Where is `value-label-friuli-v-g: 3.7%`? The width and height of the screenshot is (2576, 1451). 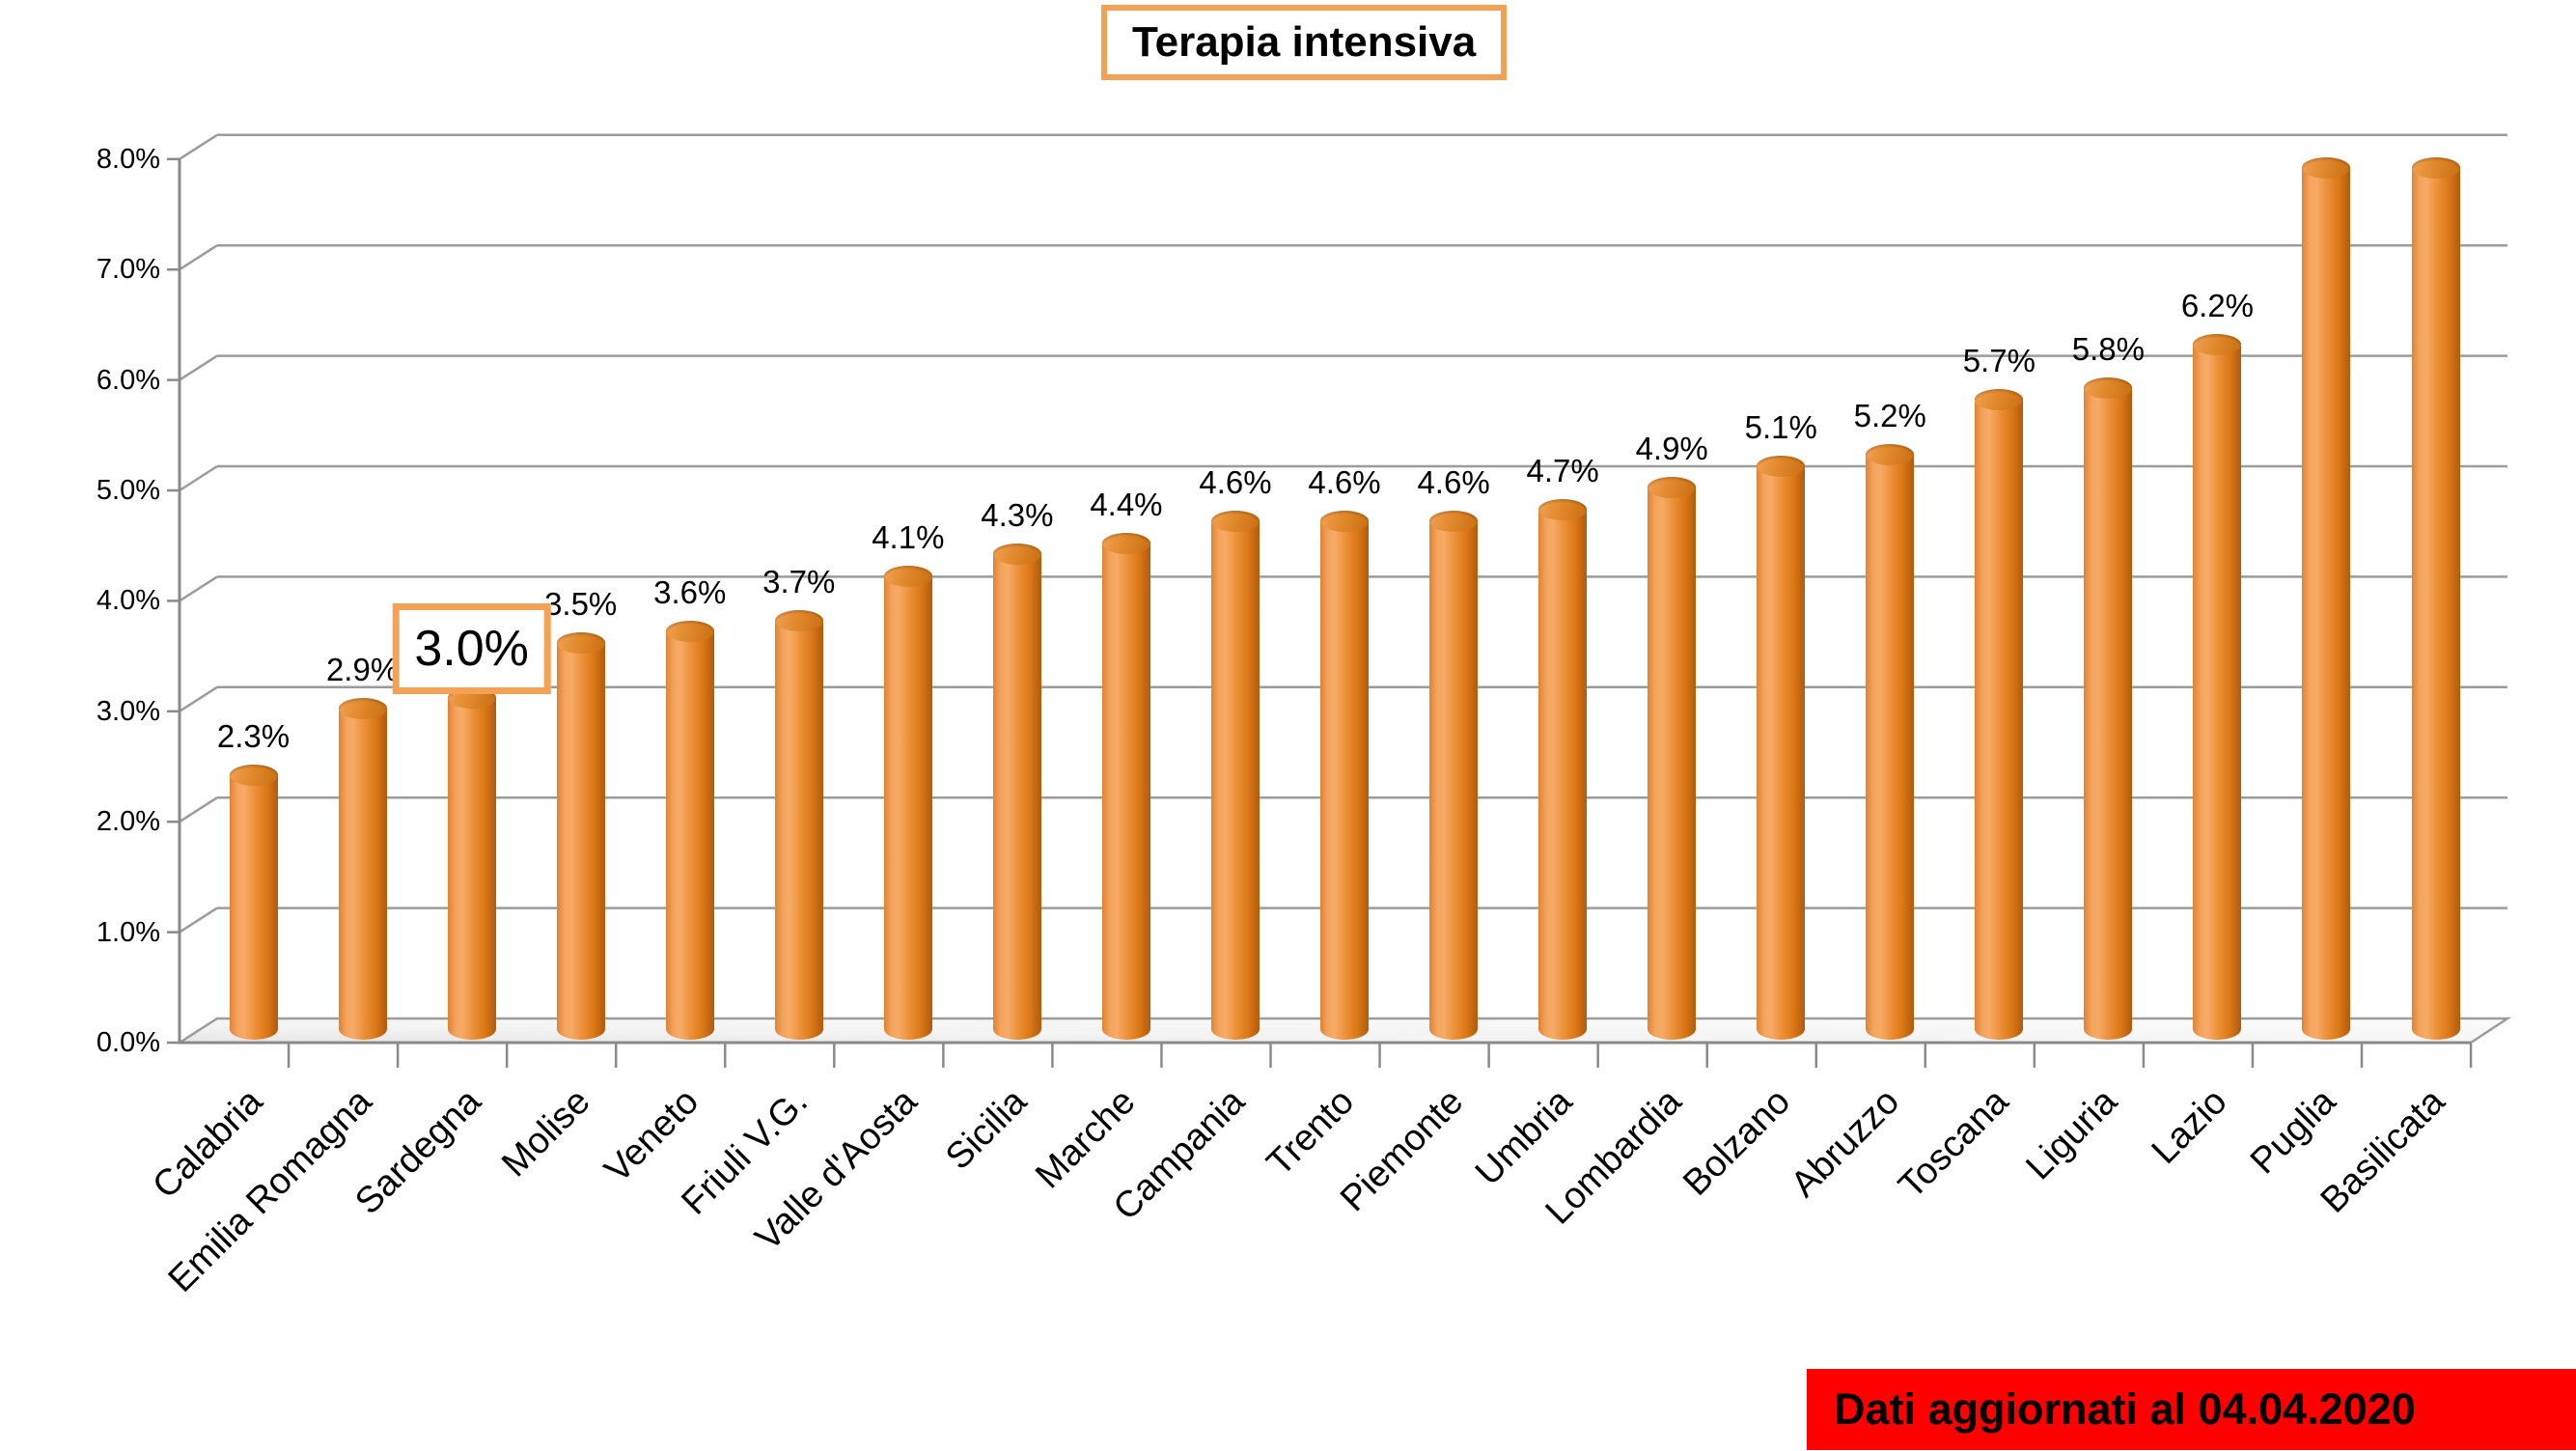
value-label-friuli-v-g: 3.7% is located at coordinates (799, 581).